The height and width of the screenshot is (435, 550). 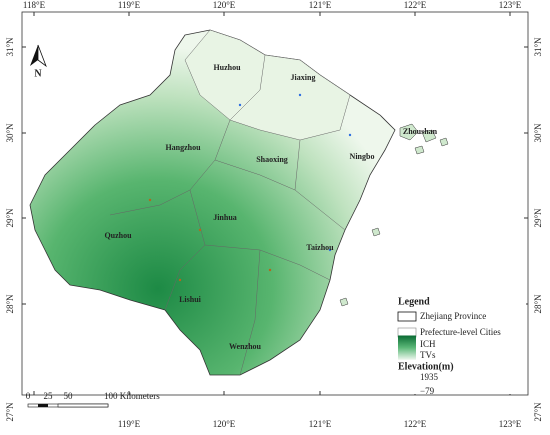 I want to click on legend-label: ICH, so click(x=428, y=344).